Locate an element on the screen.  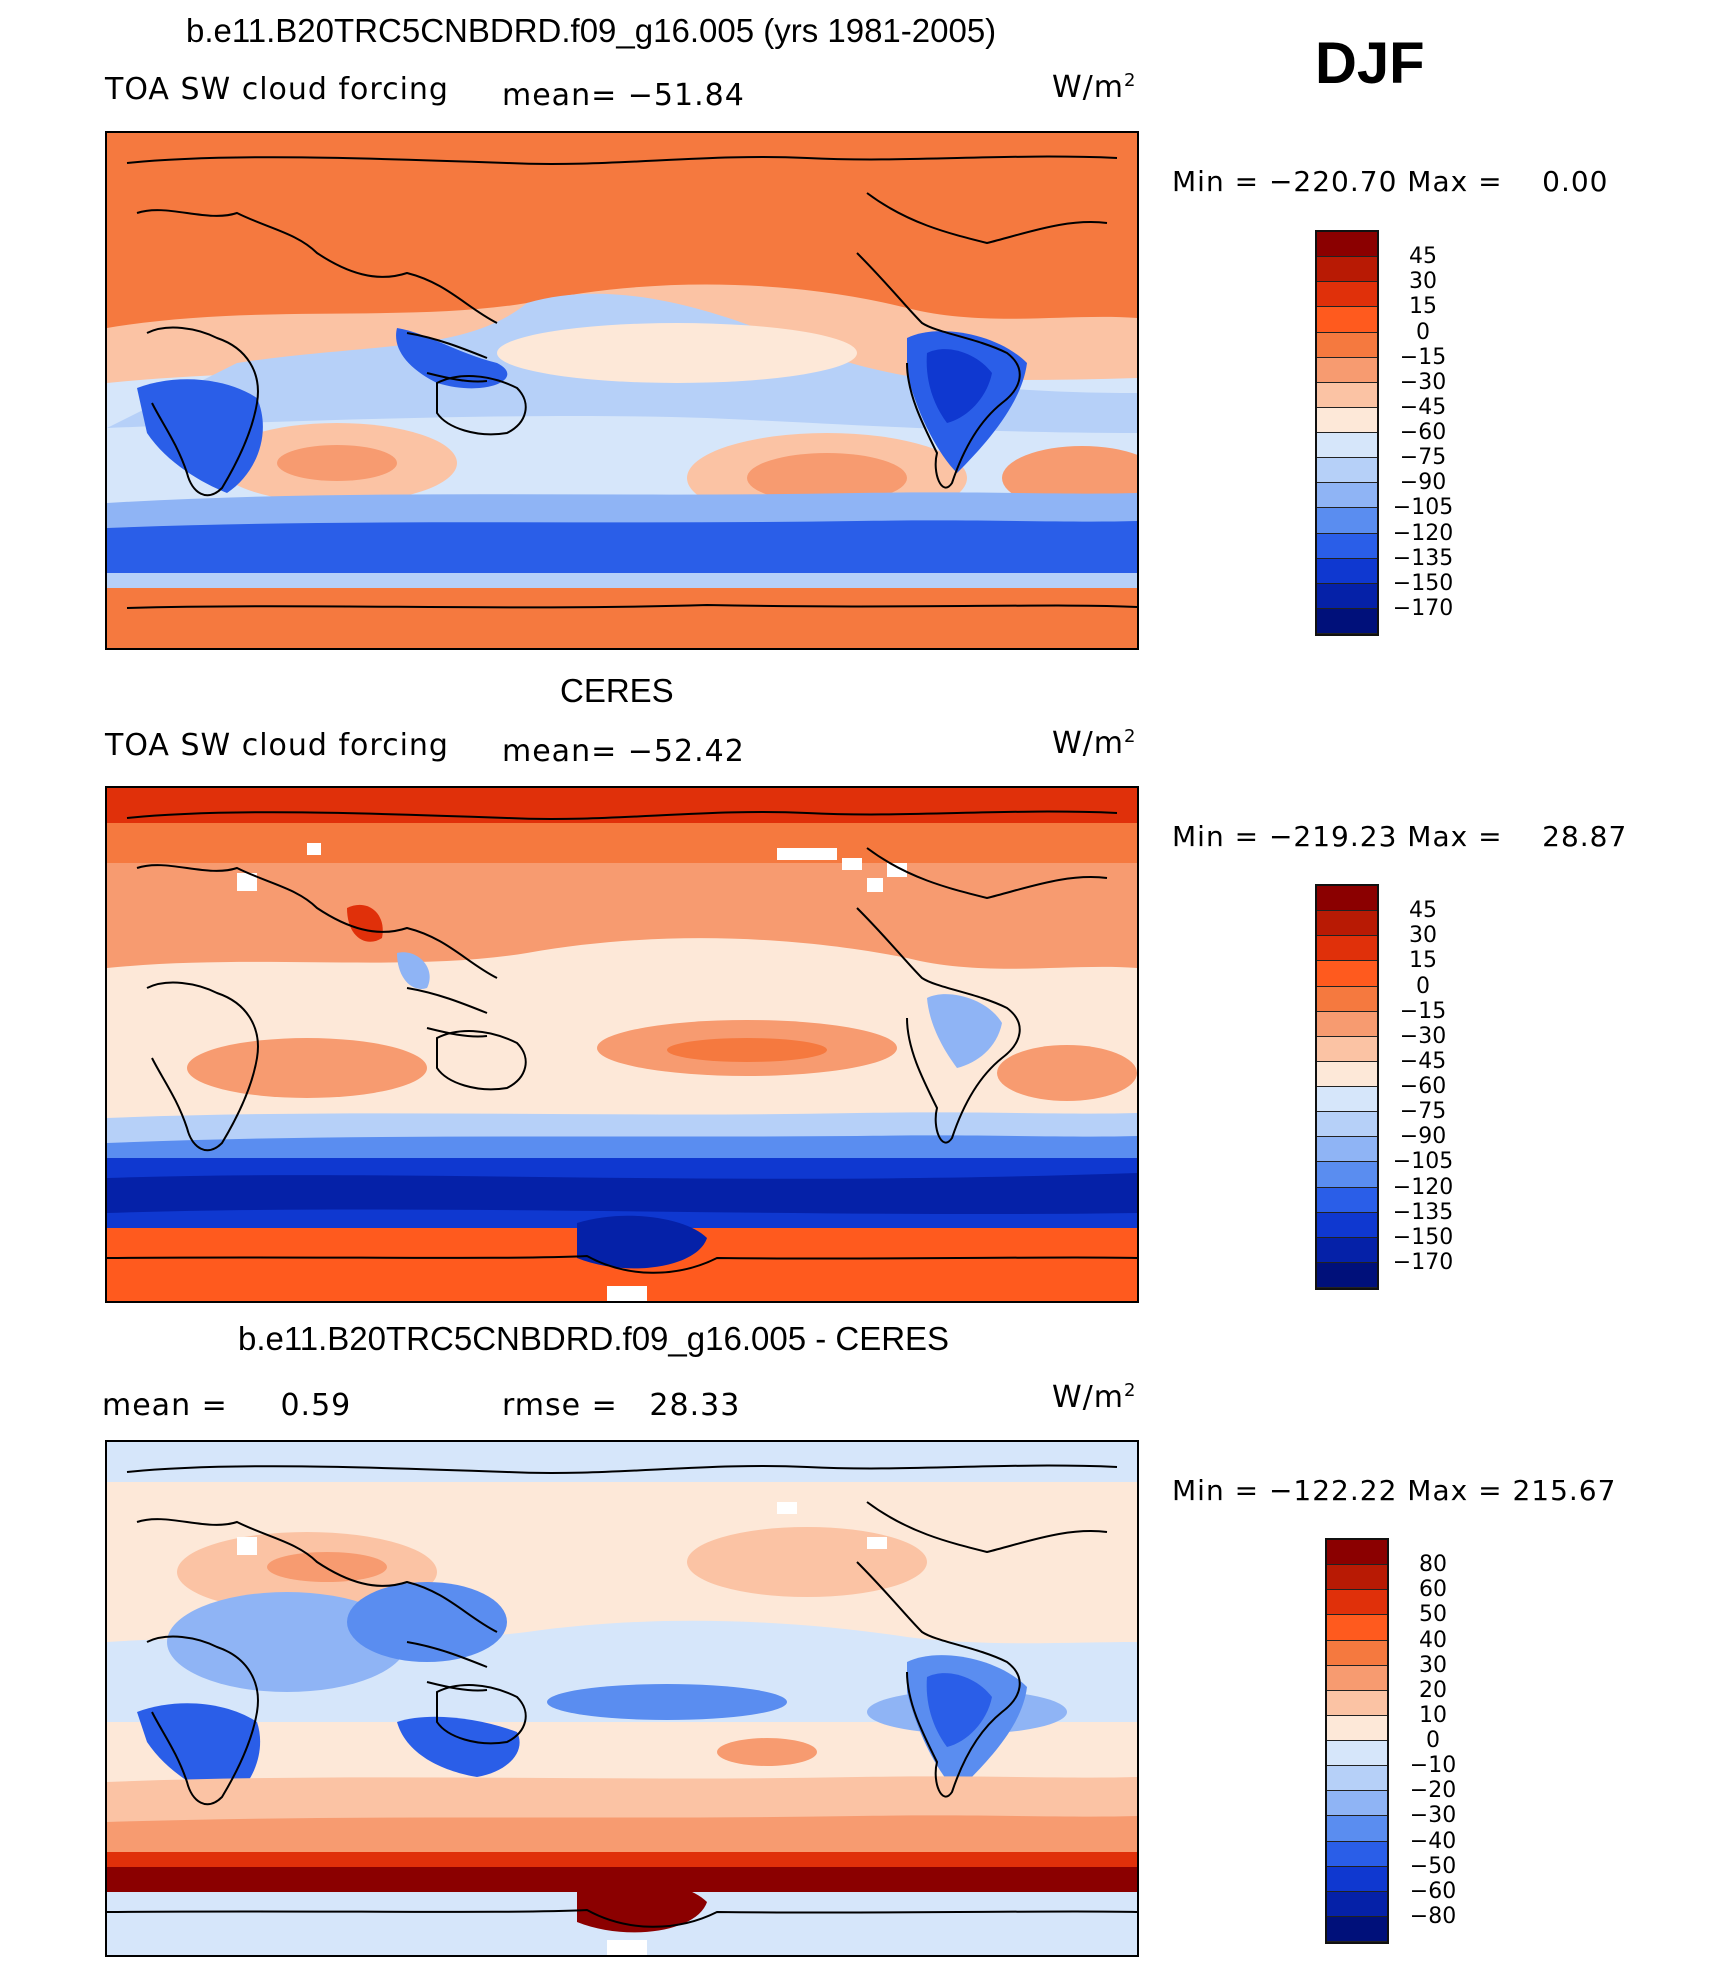
colorbar-tick-label: 60 is located at coordinates (1433, 1590).